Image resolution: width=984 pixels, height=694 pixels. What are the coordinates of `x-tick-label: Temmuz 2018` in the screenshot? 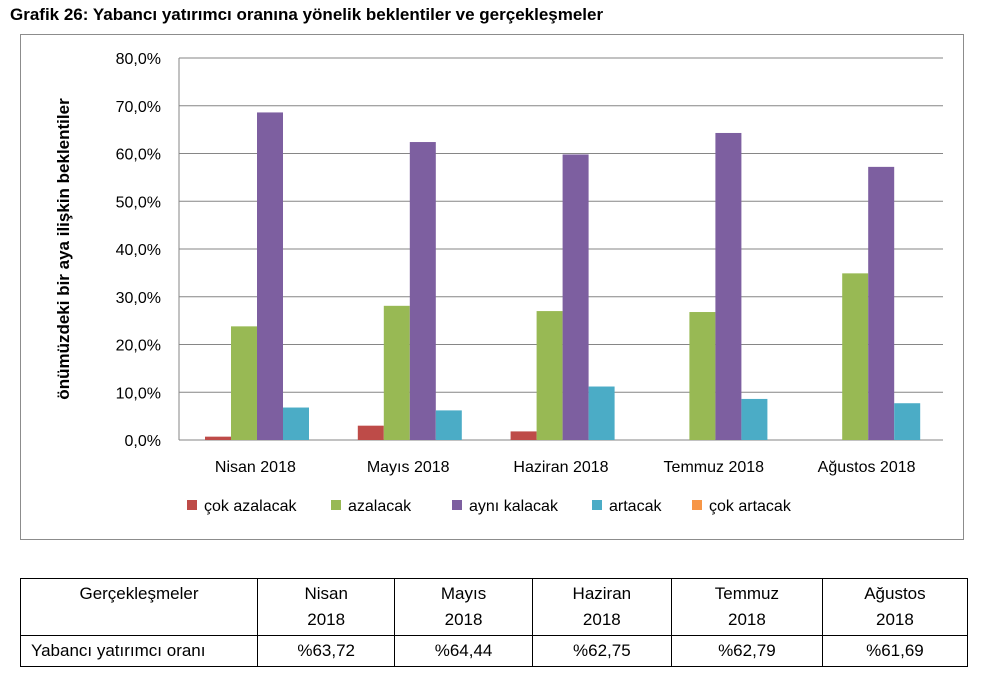 It's located at (714, 467).